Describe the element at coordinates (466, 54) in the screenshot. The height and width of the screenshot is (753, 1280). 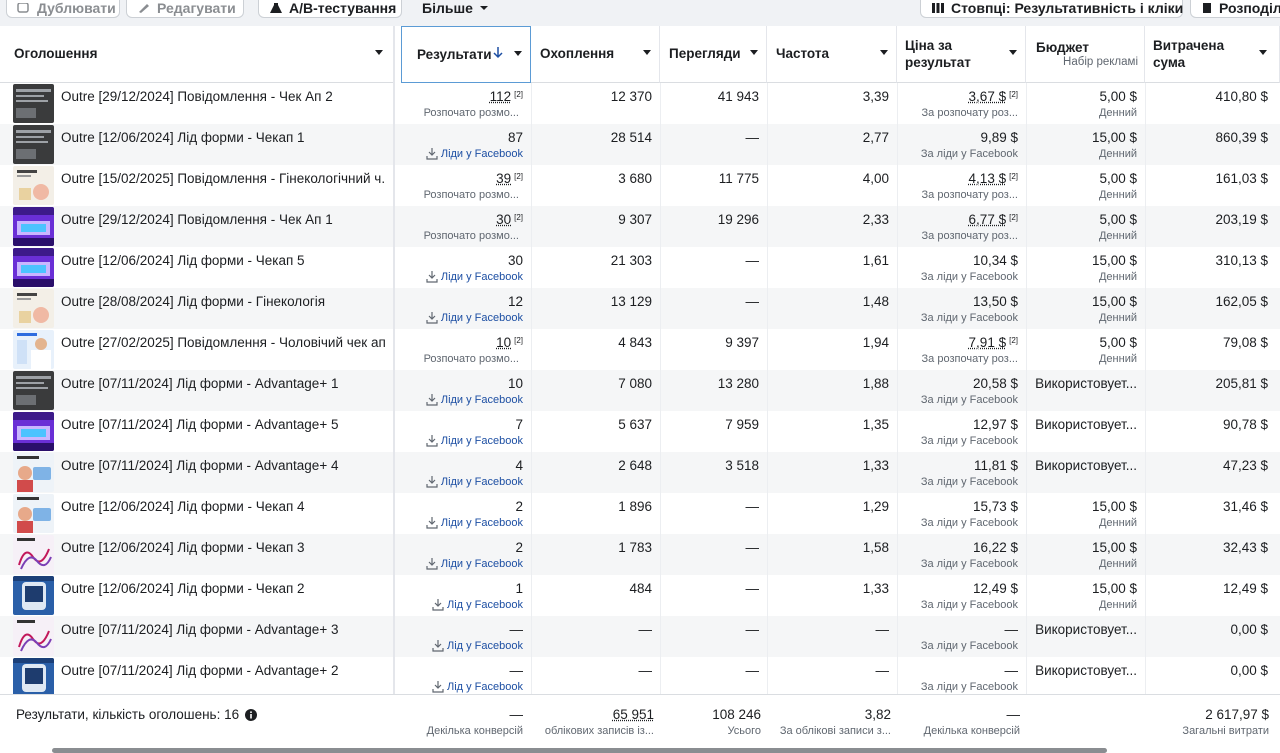
I see `column-header-results: Результати` at that location.